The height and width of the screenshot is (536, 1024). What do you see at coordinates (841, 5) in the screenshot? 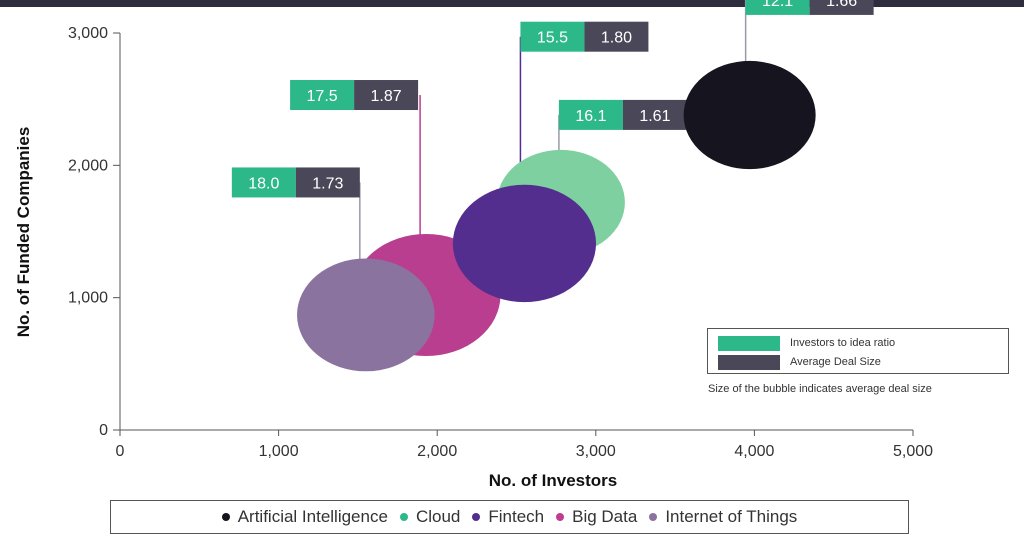
I see `deal-value-artificial-intelligence: 1.66` at bounding box center [841, 5].